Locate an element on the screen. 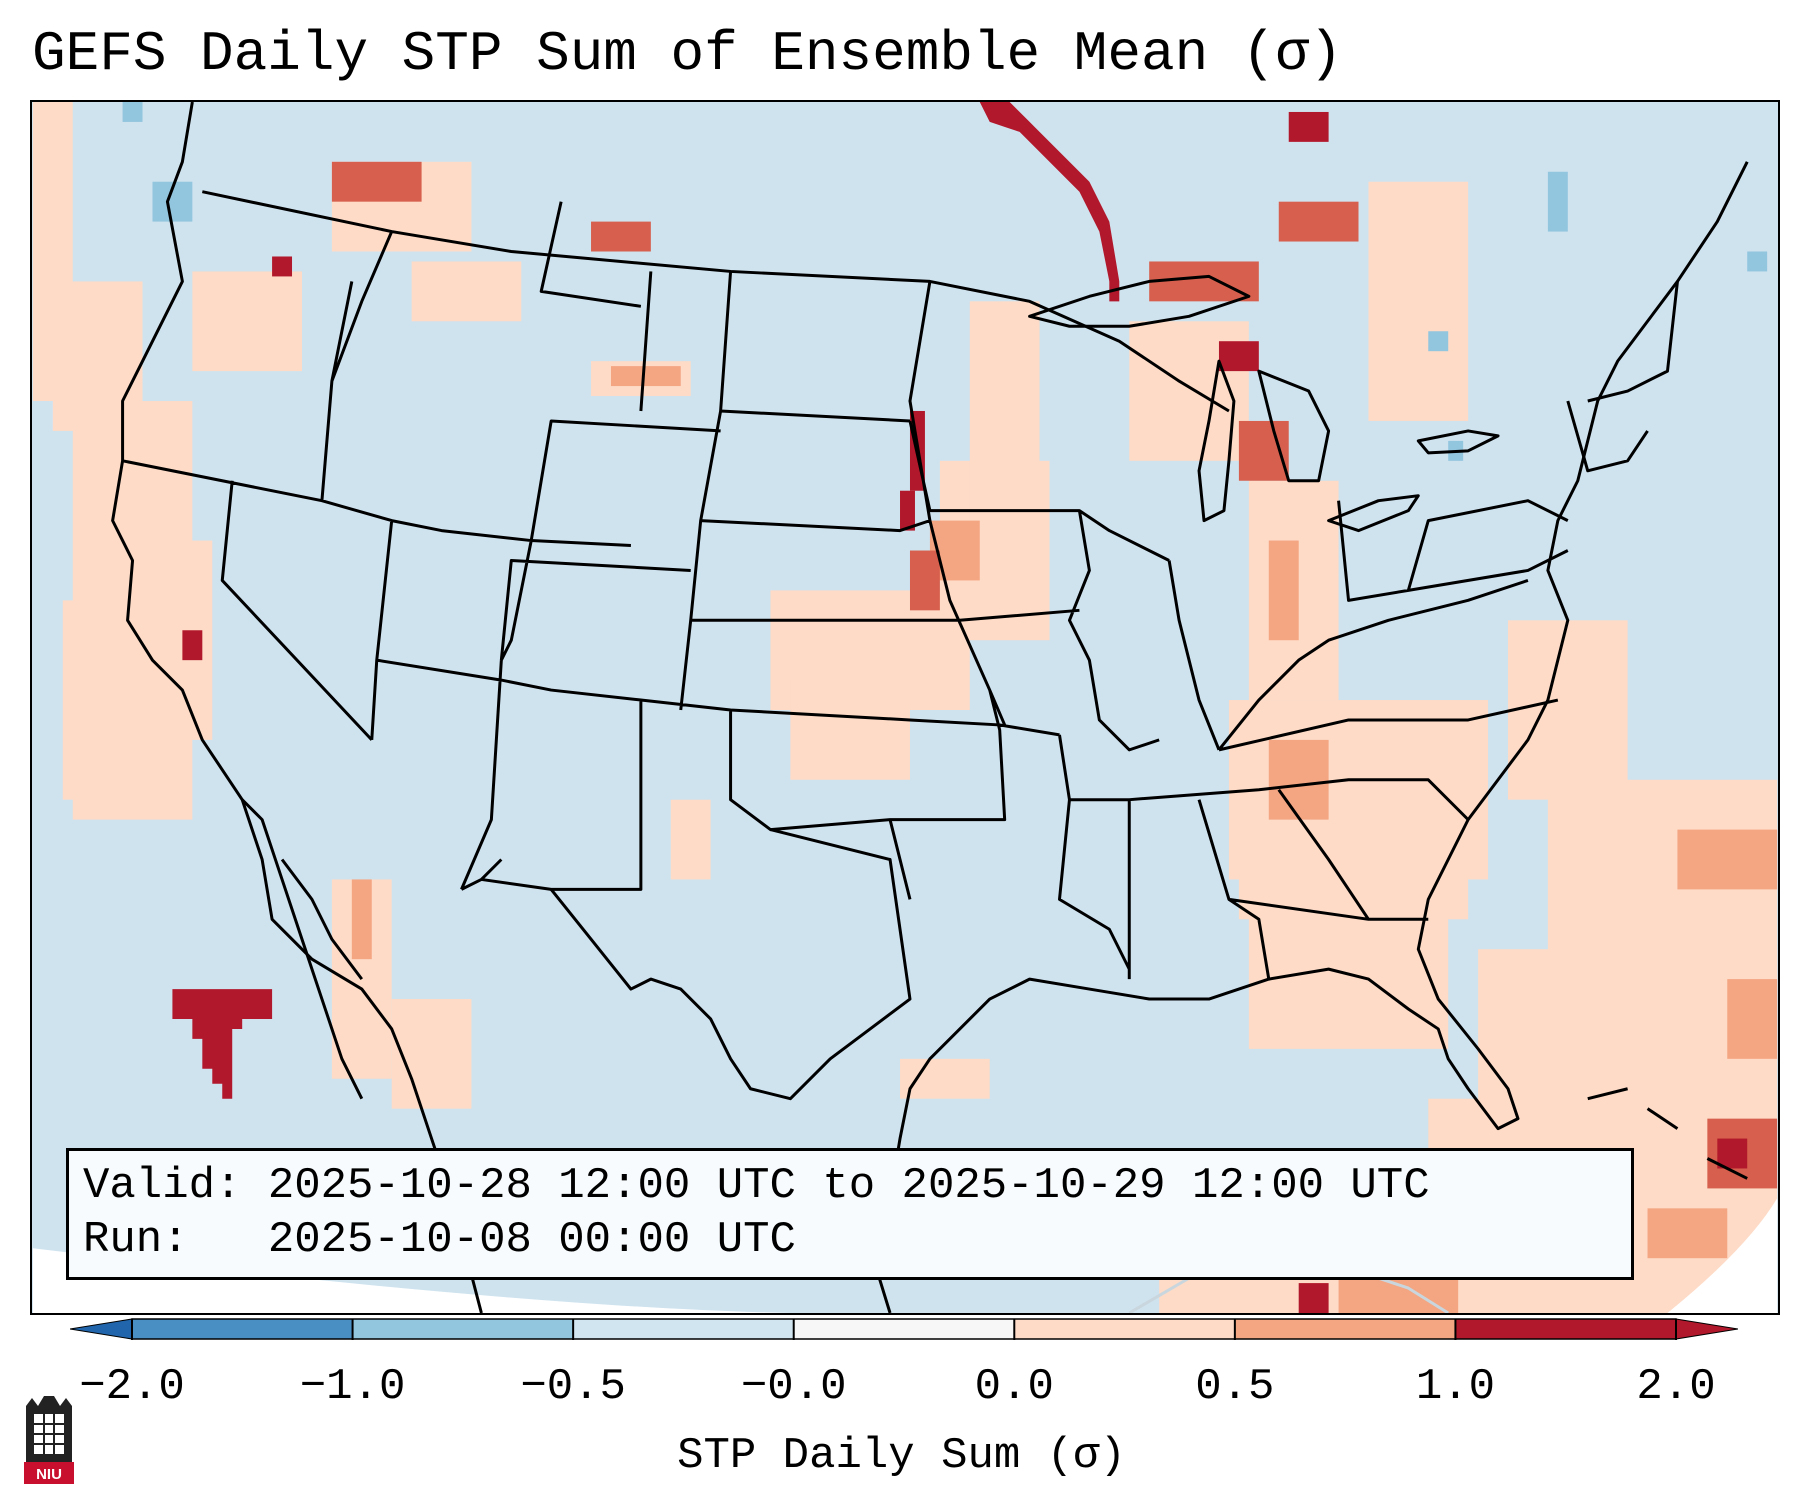 The width and height of the screenshot is (1803, 1506). field-cell-minnesota is located at coordinates (1004, 411).